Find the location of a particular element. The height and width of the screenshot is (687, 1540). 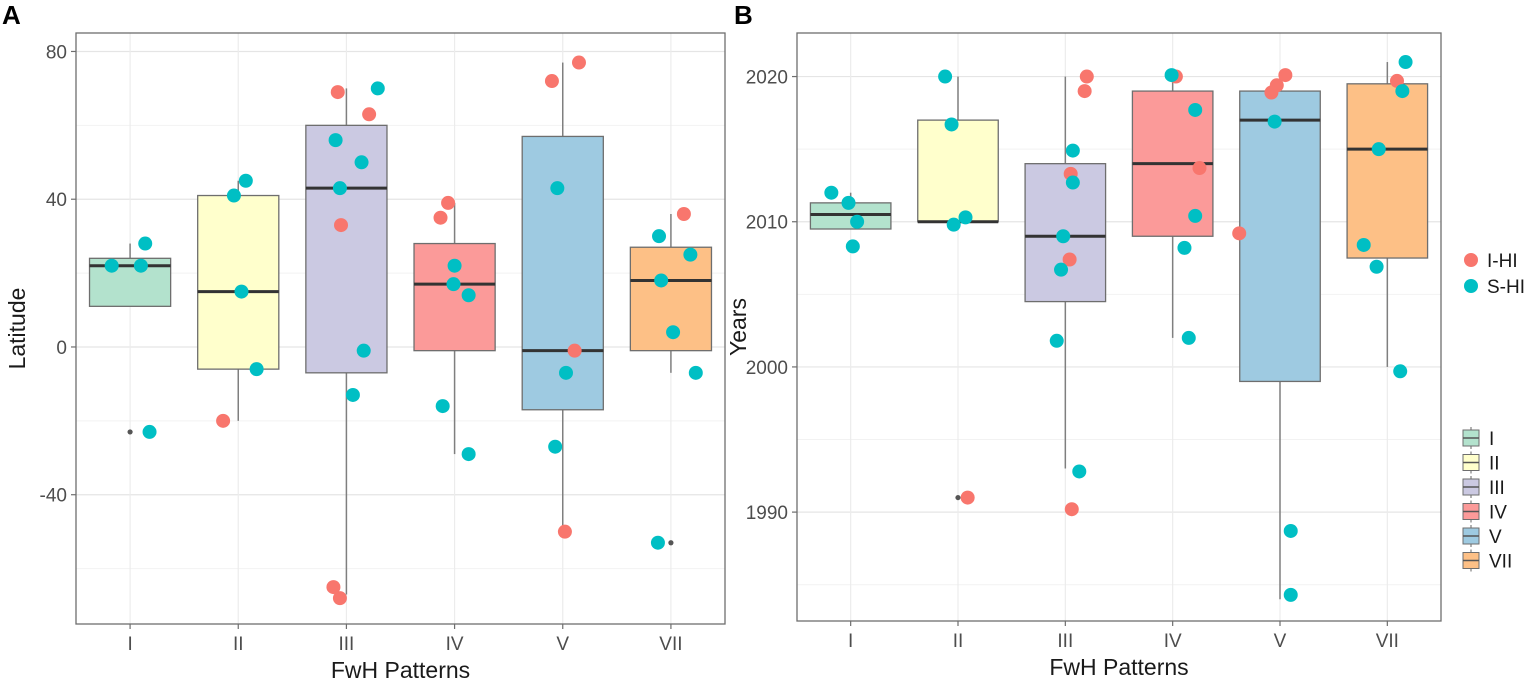

y-tick-label: 2020 is located at coordinates (767, 78).